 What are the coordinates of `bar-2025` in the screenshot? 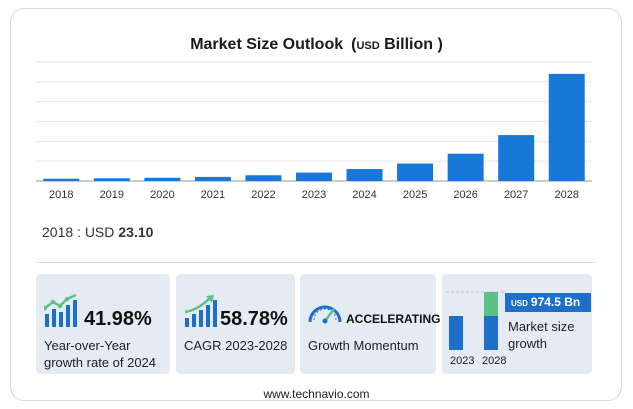 It's located at (415, 172).